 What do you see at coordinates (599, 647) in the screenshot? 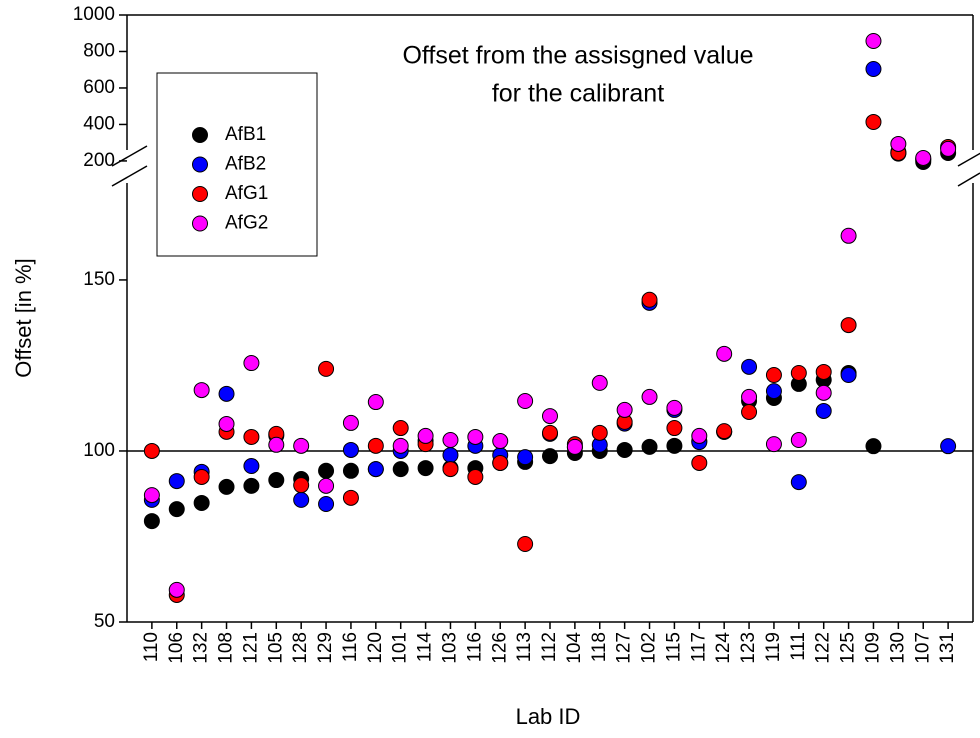
I see `x-tick-label: 118` at bounding box center [599, 647].